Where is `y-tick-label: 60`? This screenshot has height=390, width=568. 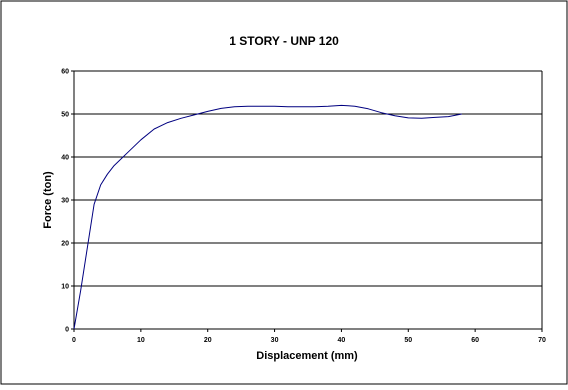
y-tick-label: 60 is located at coordinates (65, 72).